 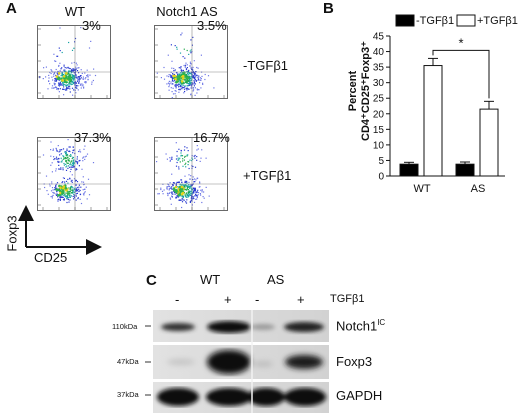 I want to click on facs-plot-as-untreated, so click(x=191, y=62).